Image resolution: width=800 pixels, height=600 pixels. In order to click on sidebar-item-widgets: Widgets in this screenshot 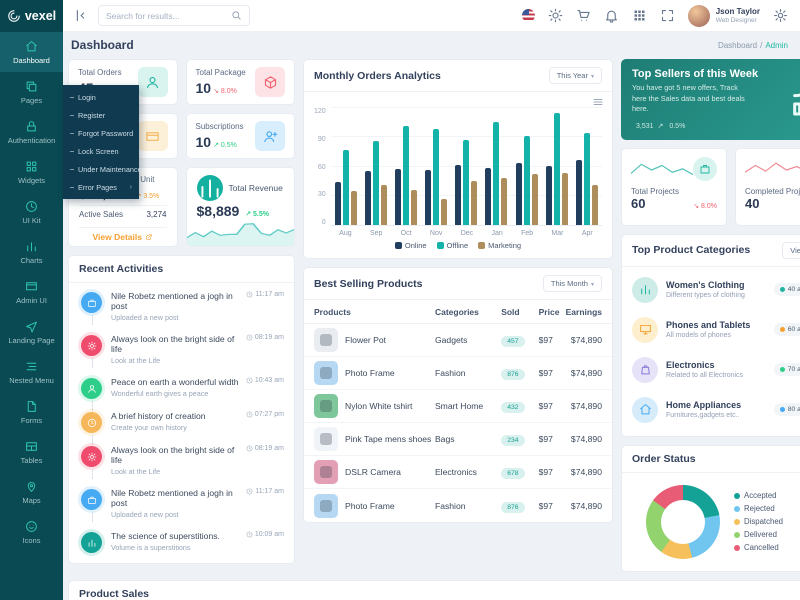, I will do `click(31, 172)`.